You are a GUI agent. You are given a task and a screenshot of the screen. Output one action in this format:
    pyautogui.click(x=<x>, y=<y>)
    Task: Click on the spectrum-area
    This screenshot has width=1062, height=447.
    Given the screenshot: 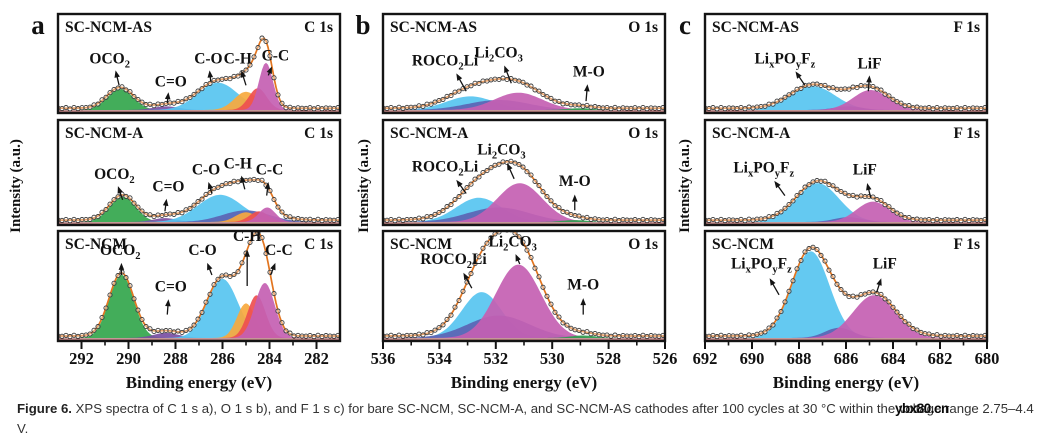 What is the action you would take?
    pyautogui.click(x=846, y=292)
    